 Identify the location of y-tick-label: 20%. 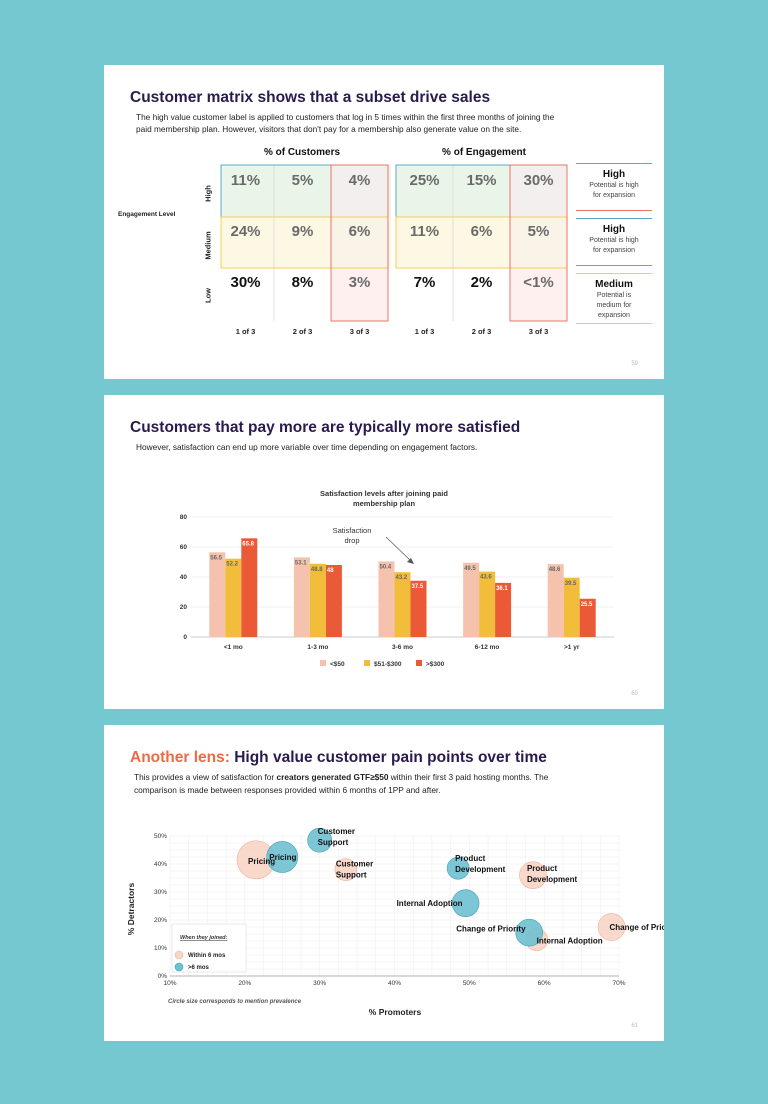
(160, 920).